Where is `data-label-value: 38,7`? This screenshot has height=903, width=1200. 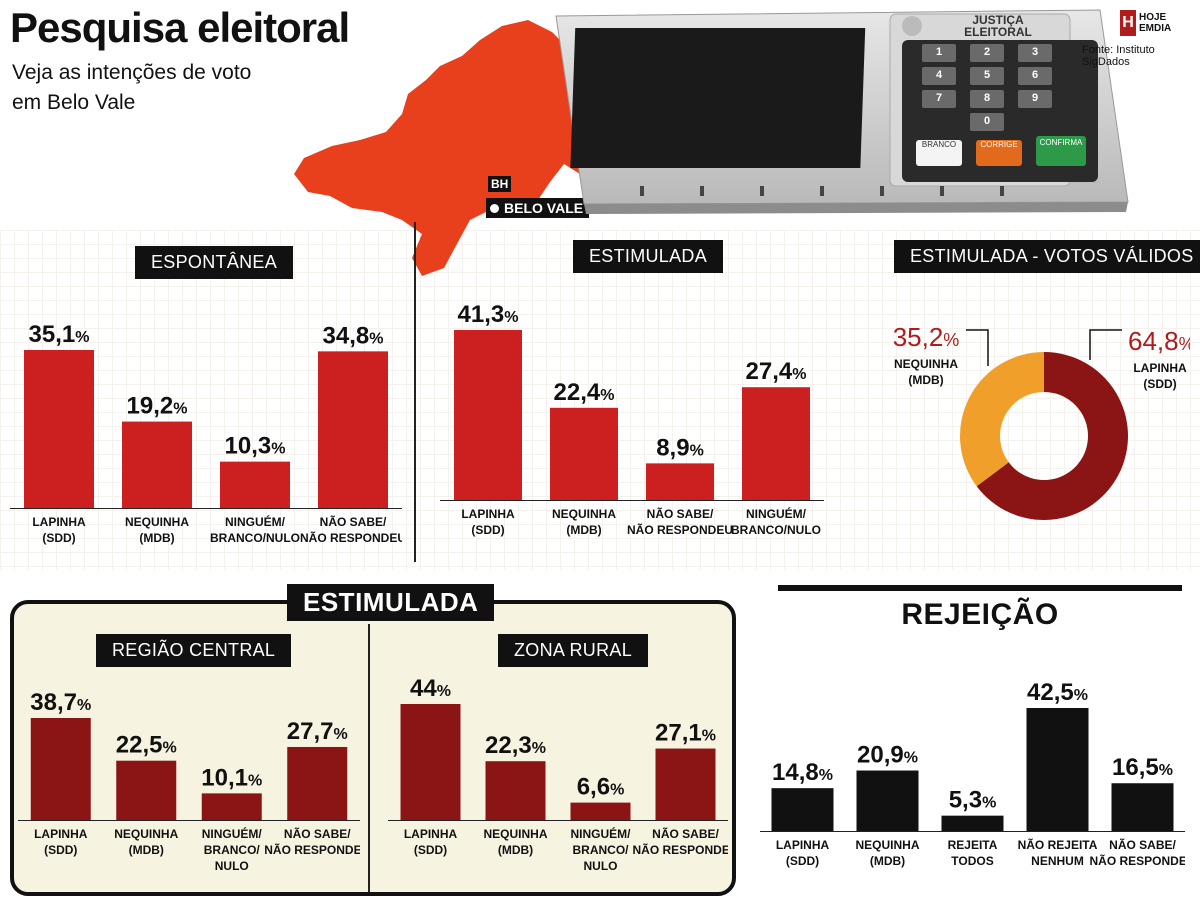
data-label-value: 38,7 is located at coordinates (53, 702).